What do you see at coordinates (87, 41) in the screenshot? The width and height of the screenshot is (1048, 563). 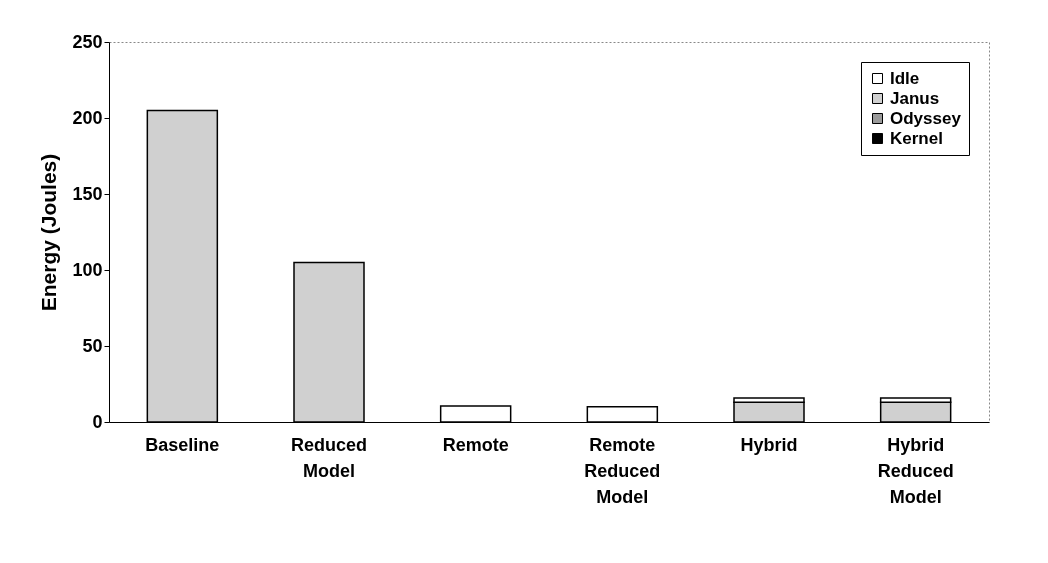 I see `y-tick-label: 250` at bounding box center [87, 41].